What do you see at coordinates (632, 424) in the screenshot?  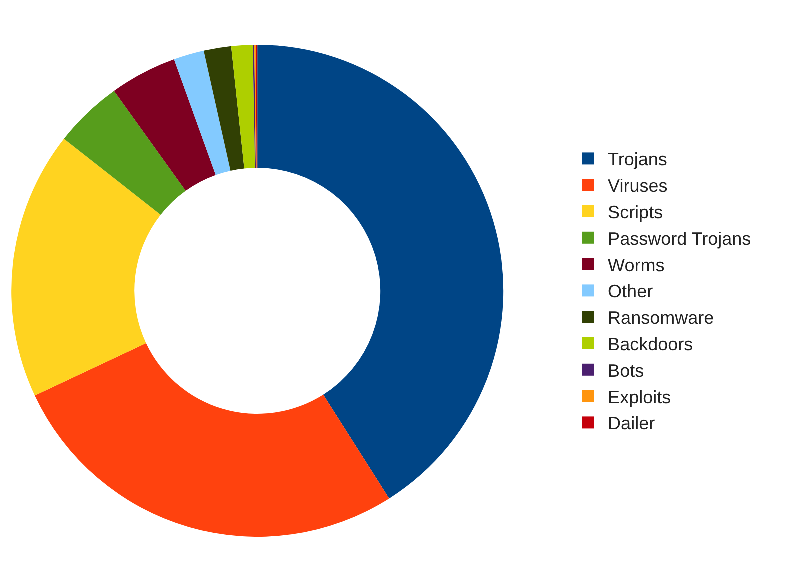 I see `legend-label: Dailer` at bounding box center [632, 424].